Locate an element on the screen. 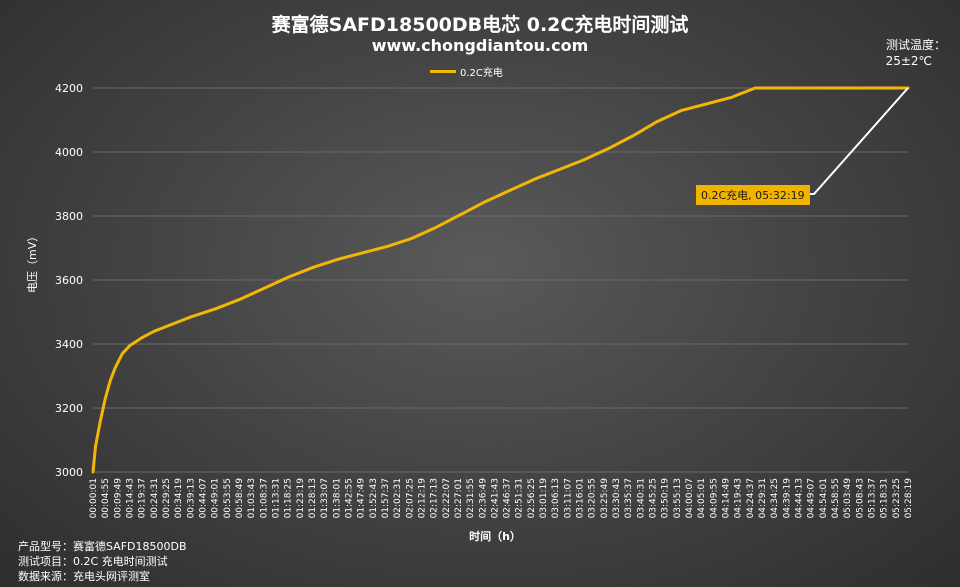 Image resolution: width=960 pixels, height=587 pixels. x-tick-label: 00:53:55 is located at coordinates (228, 498).